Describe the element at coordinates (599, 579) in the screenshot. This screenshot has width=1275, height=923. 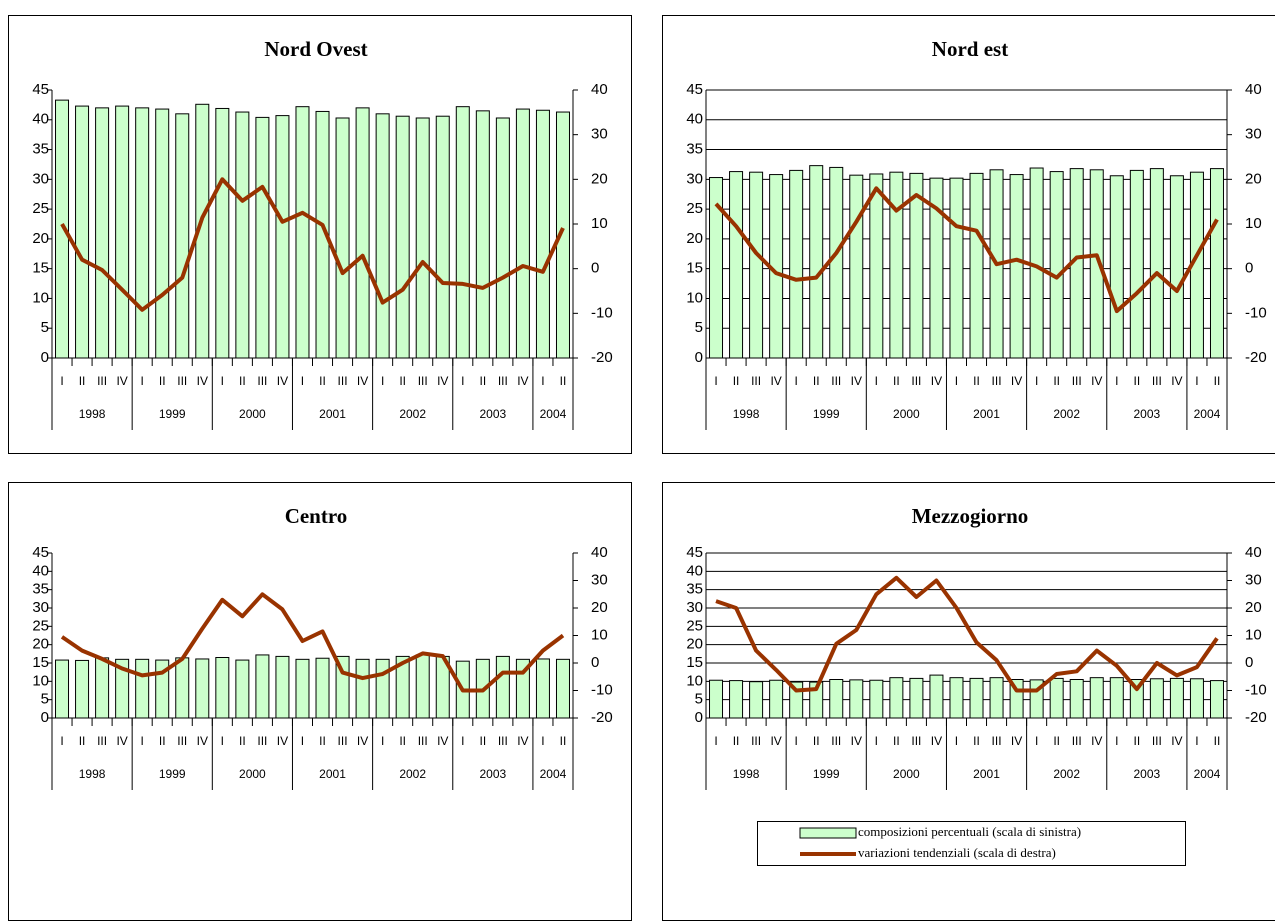
I see `y2-tick-label: 30` at that location.